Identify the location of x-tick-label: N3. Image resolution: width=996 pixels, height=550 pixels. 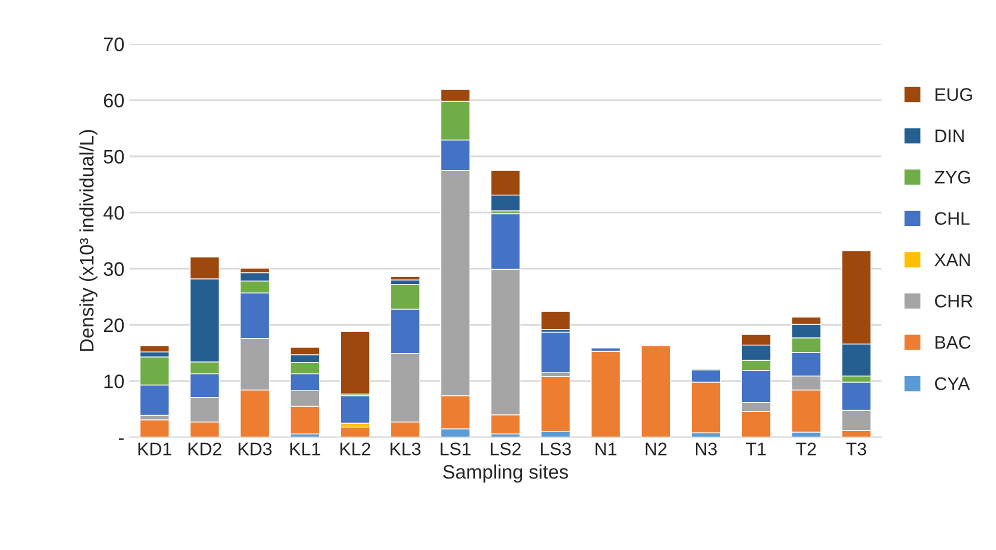
(706, 449).